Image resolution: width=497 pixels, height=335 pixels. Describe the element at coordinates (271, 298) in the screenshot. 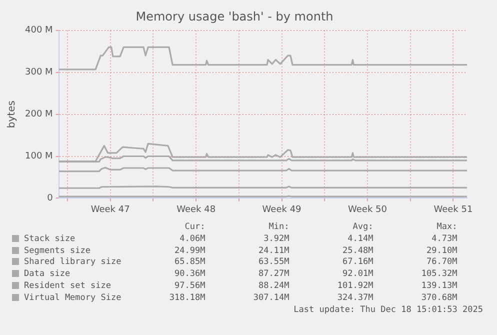

I see `text: 307.14M` at that location.